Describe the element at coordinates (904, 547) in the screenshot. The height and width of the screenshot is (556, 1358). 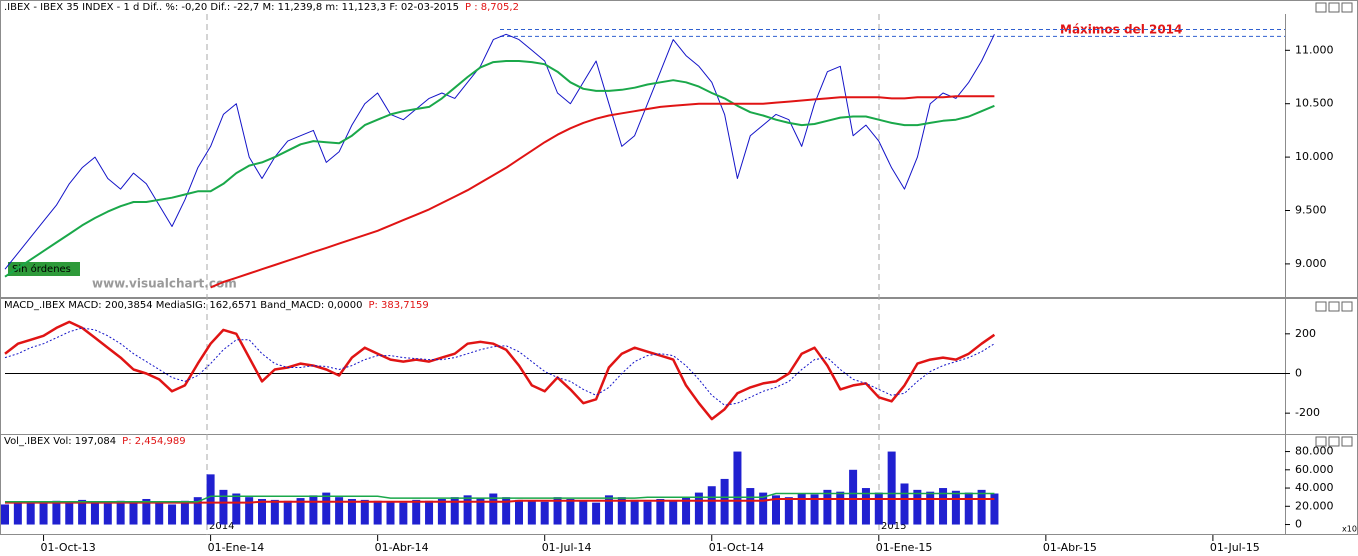
I see `x-tick-label: 01-Ene-15` at that location.